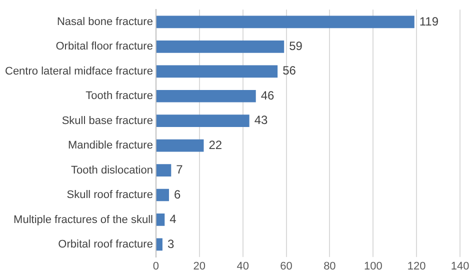  I want to click on data-label: 3, so click(170, 243).